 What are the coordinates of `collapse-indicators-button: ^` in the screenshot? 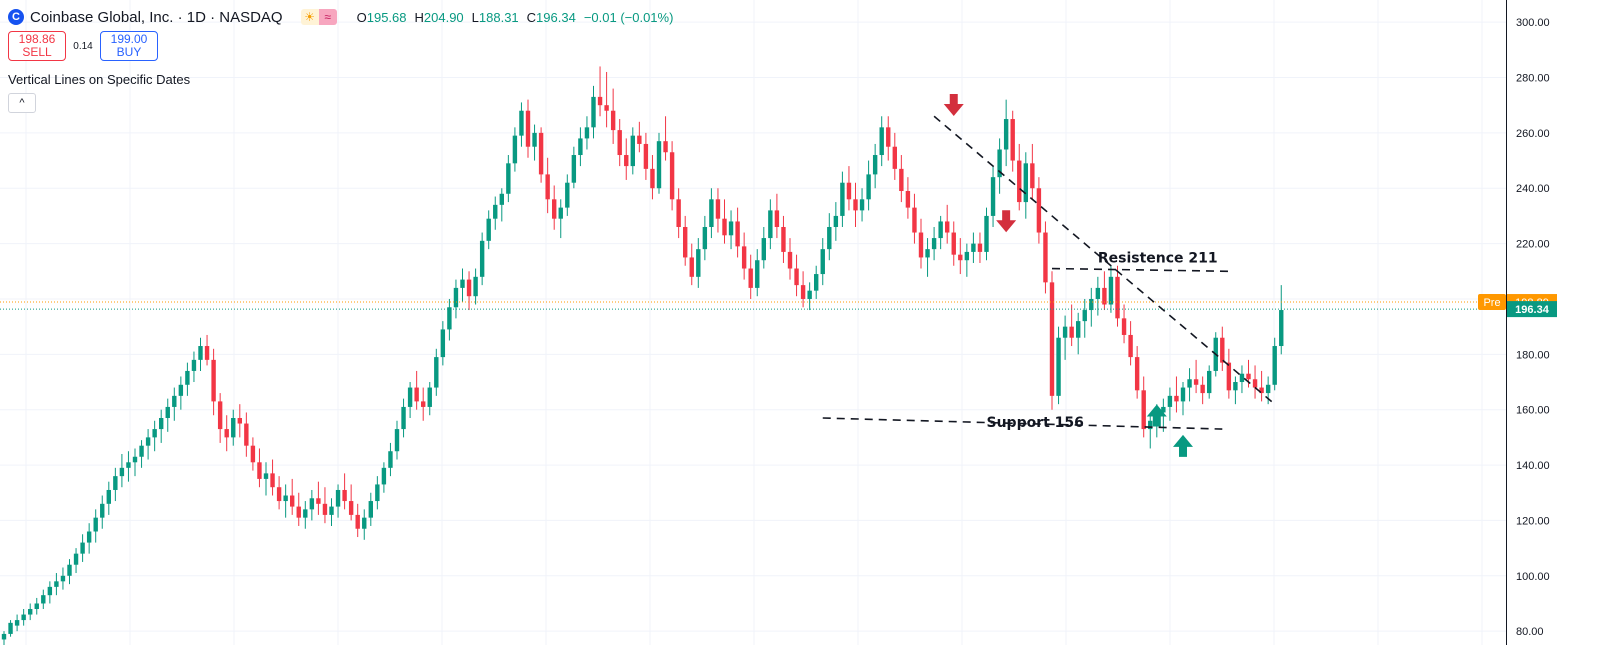 It's located at (22, 103).